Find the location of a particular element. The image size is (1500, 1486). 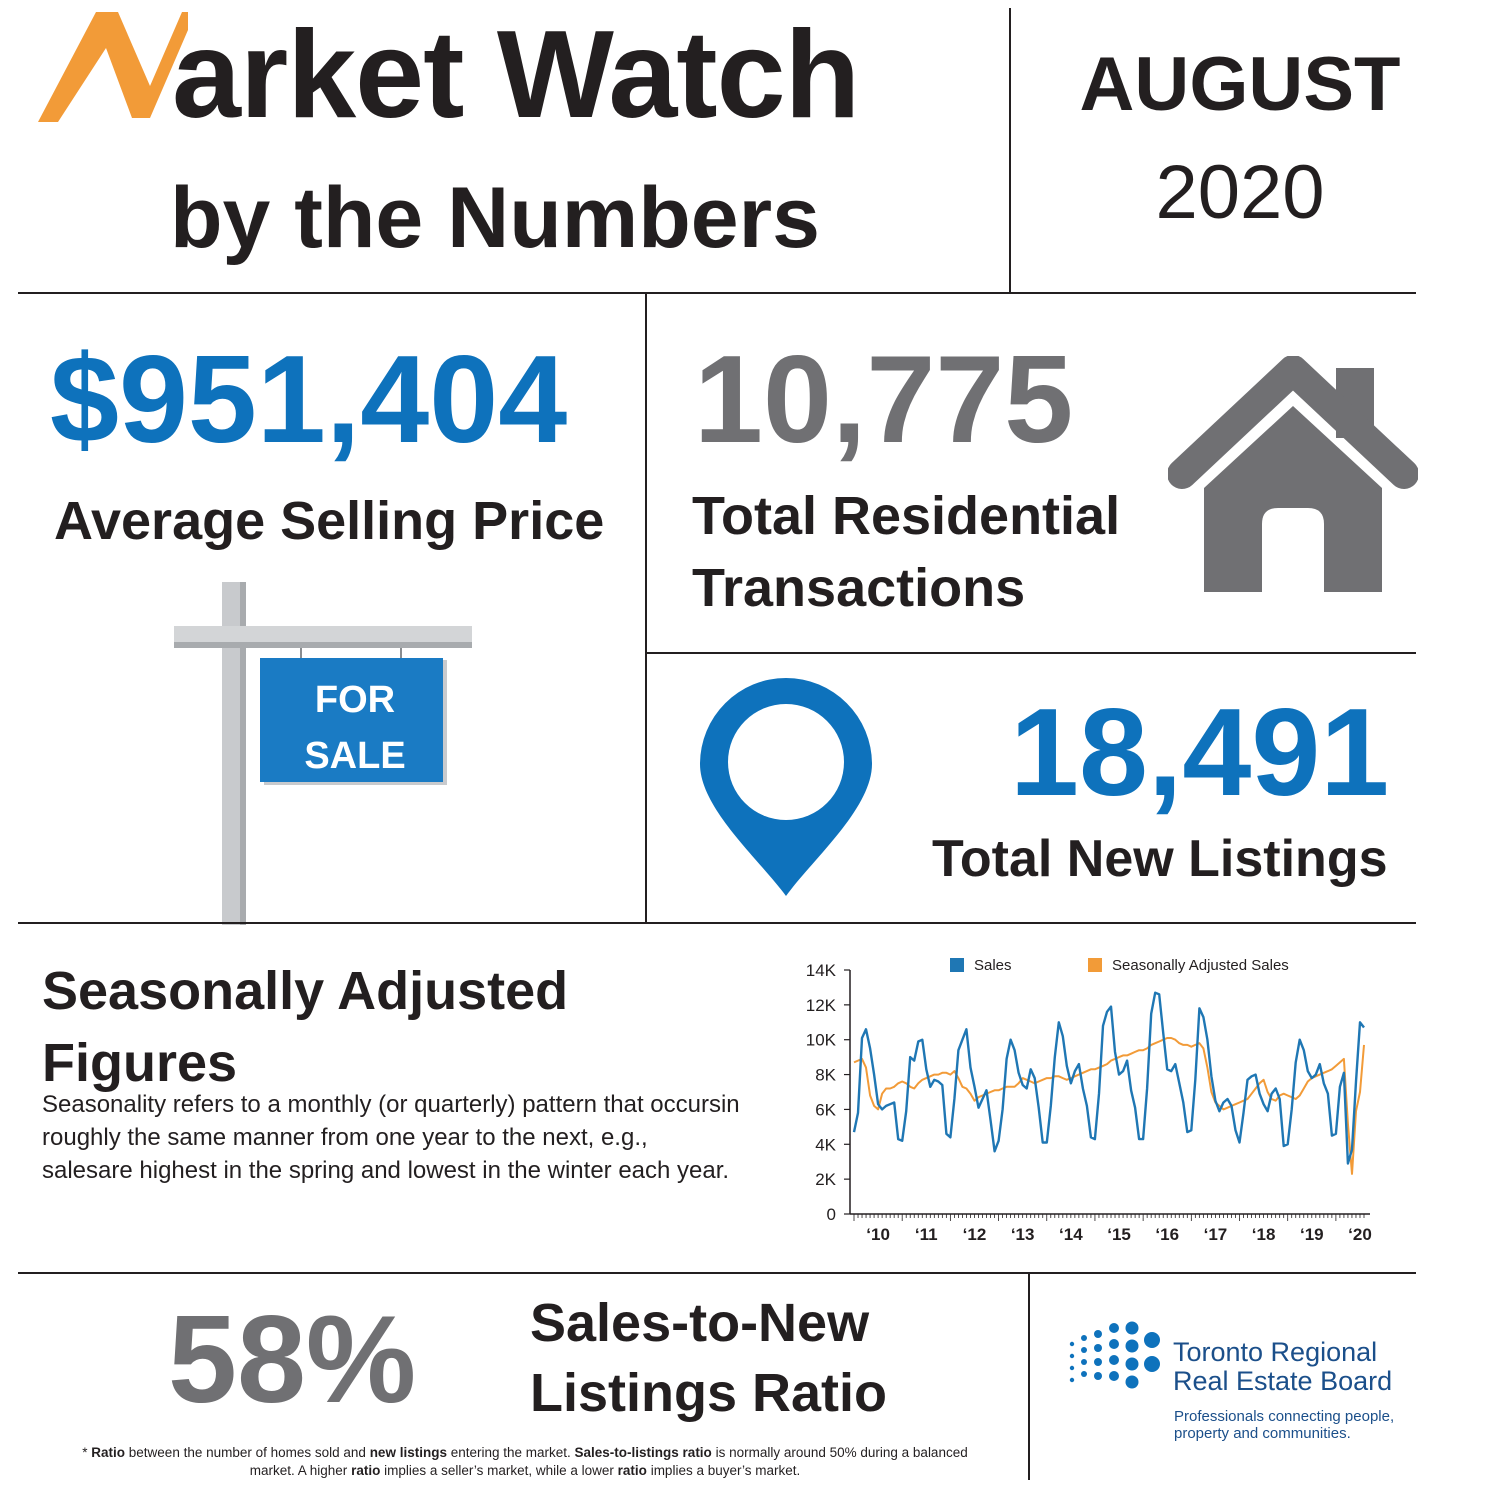

x-tick-label: ‘17 is located at coordinates (1216, 1234).